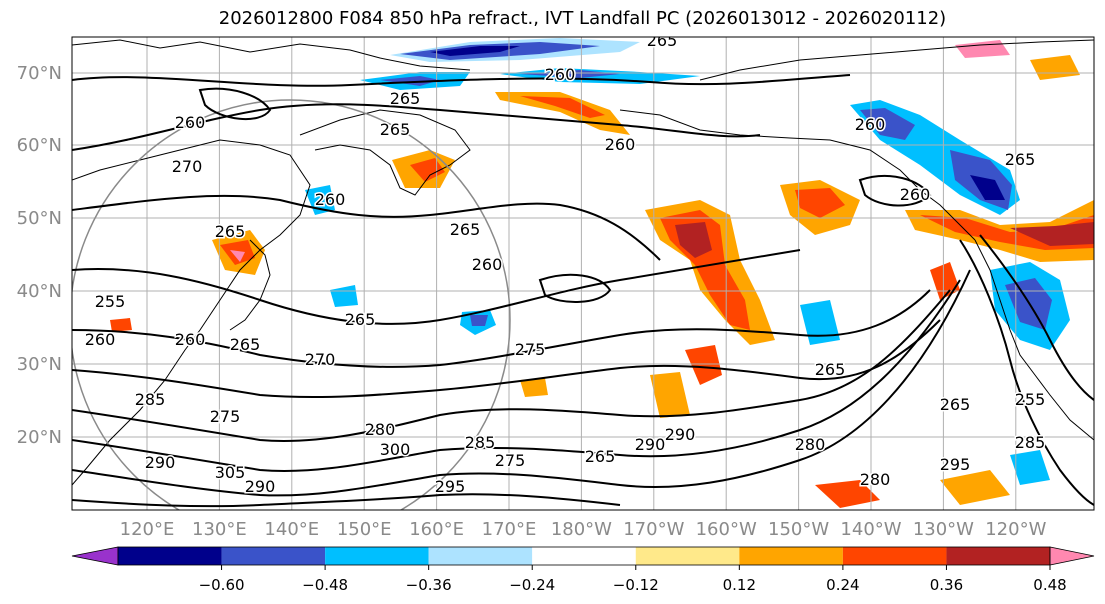 The height and width of the screenshot is (604, 1105). I want to click on longitude-label: 120°E, so click(147, 529).